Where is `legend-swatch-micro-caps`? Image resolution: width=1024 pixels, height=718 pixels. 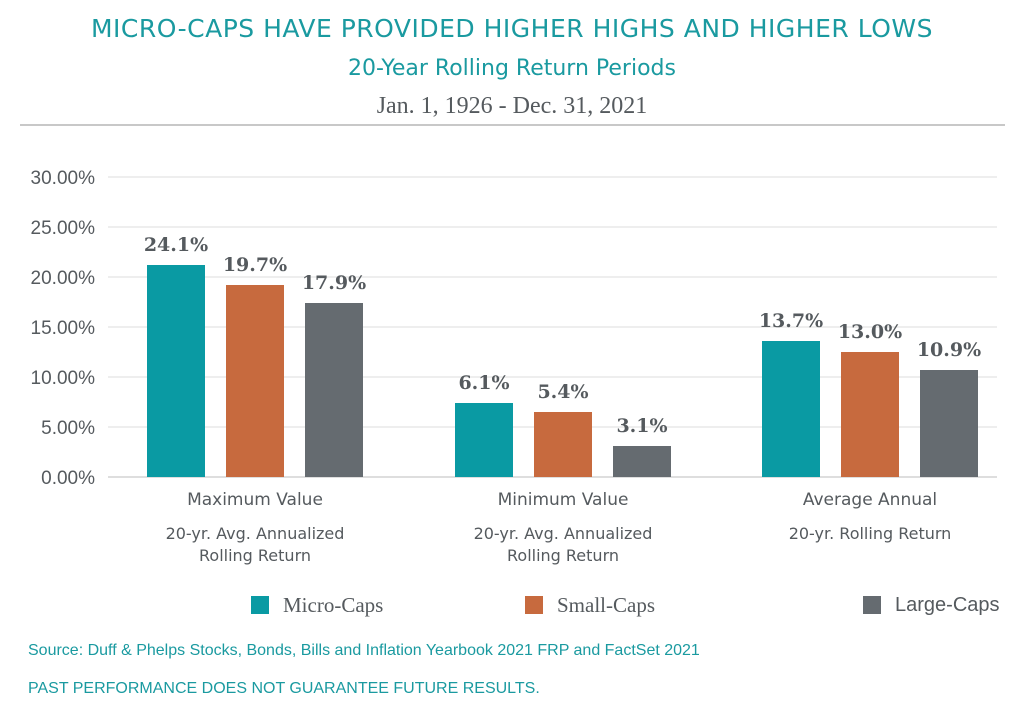 legend-swatch-micro-caps is located at coordinates (260, 605).